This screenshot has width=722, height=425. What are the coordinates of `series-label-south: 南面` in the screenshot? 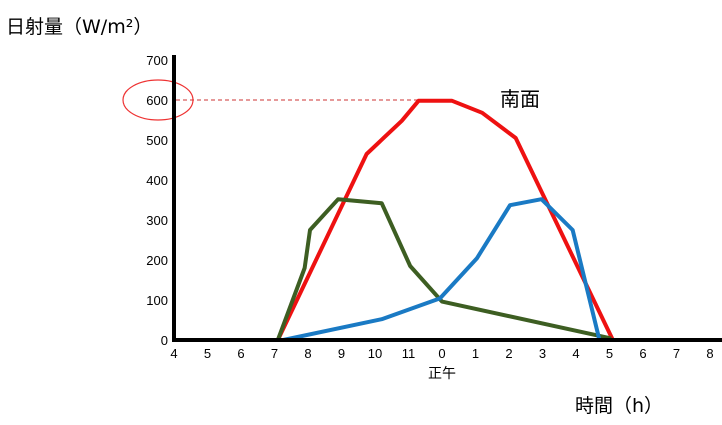 It's located at (520, 99).